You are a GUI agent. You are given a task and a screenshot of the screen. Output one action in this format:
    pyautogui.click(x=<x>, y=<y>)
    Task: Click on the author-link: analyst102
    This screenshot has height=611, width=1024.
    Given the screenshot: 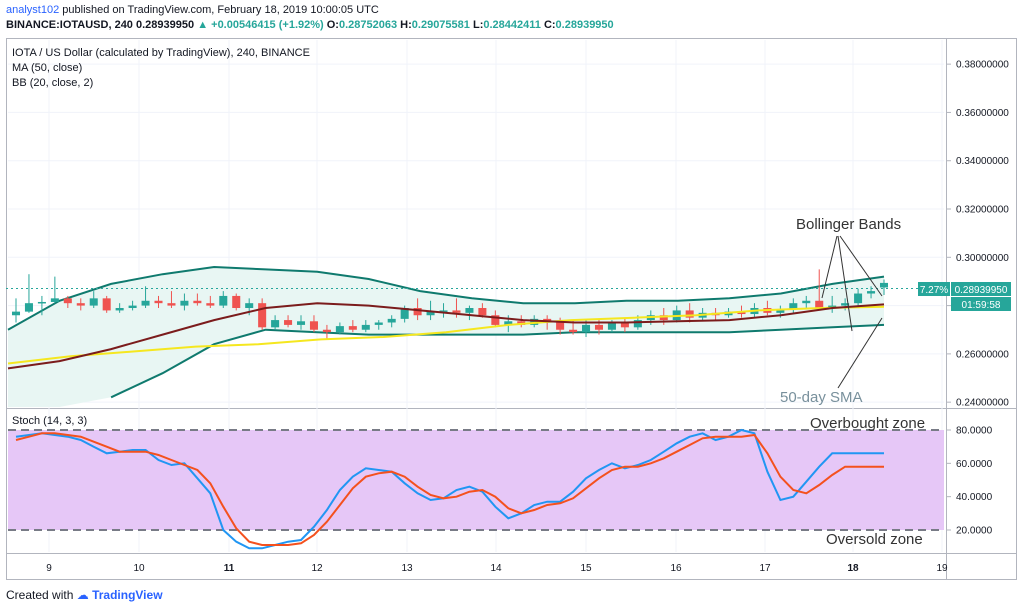 What is the action you would take?
    pyautogui.click(x=33, y=10)
    